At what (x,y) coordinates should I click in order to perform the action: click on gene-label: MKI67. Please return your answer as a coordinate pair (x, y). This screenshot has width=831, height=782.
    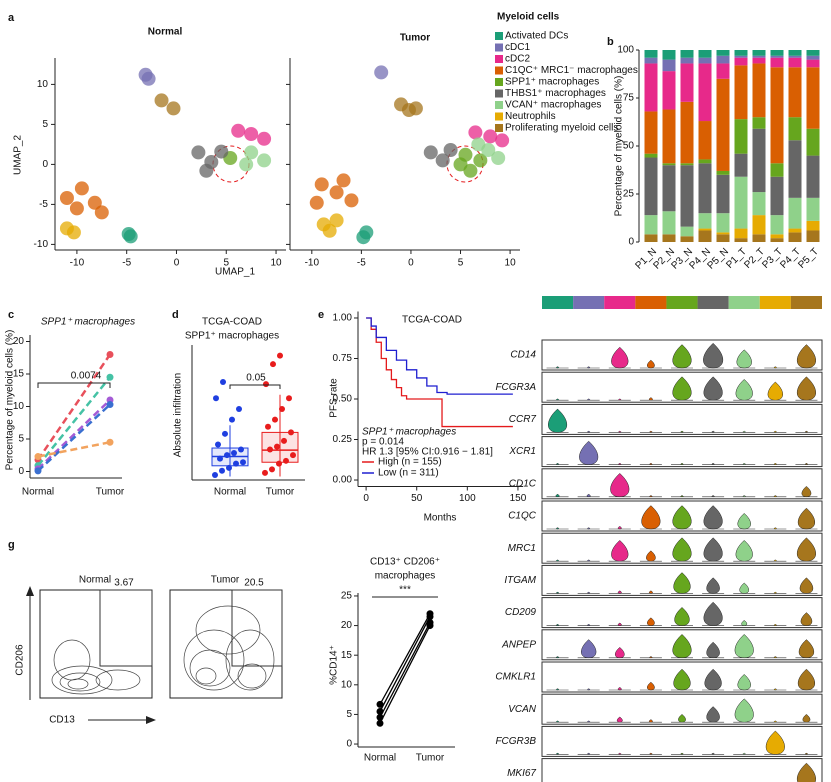
    Looking at the image, I should click on (521, 773).